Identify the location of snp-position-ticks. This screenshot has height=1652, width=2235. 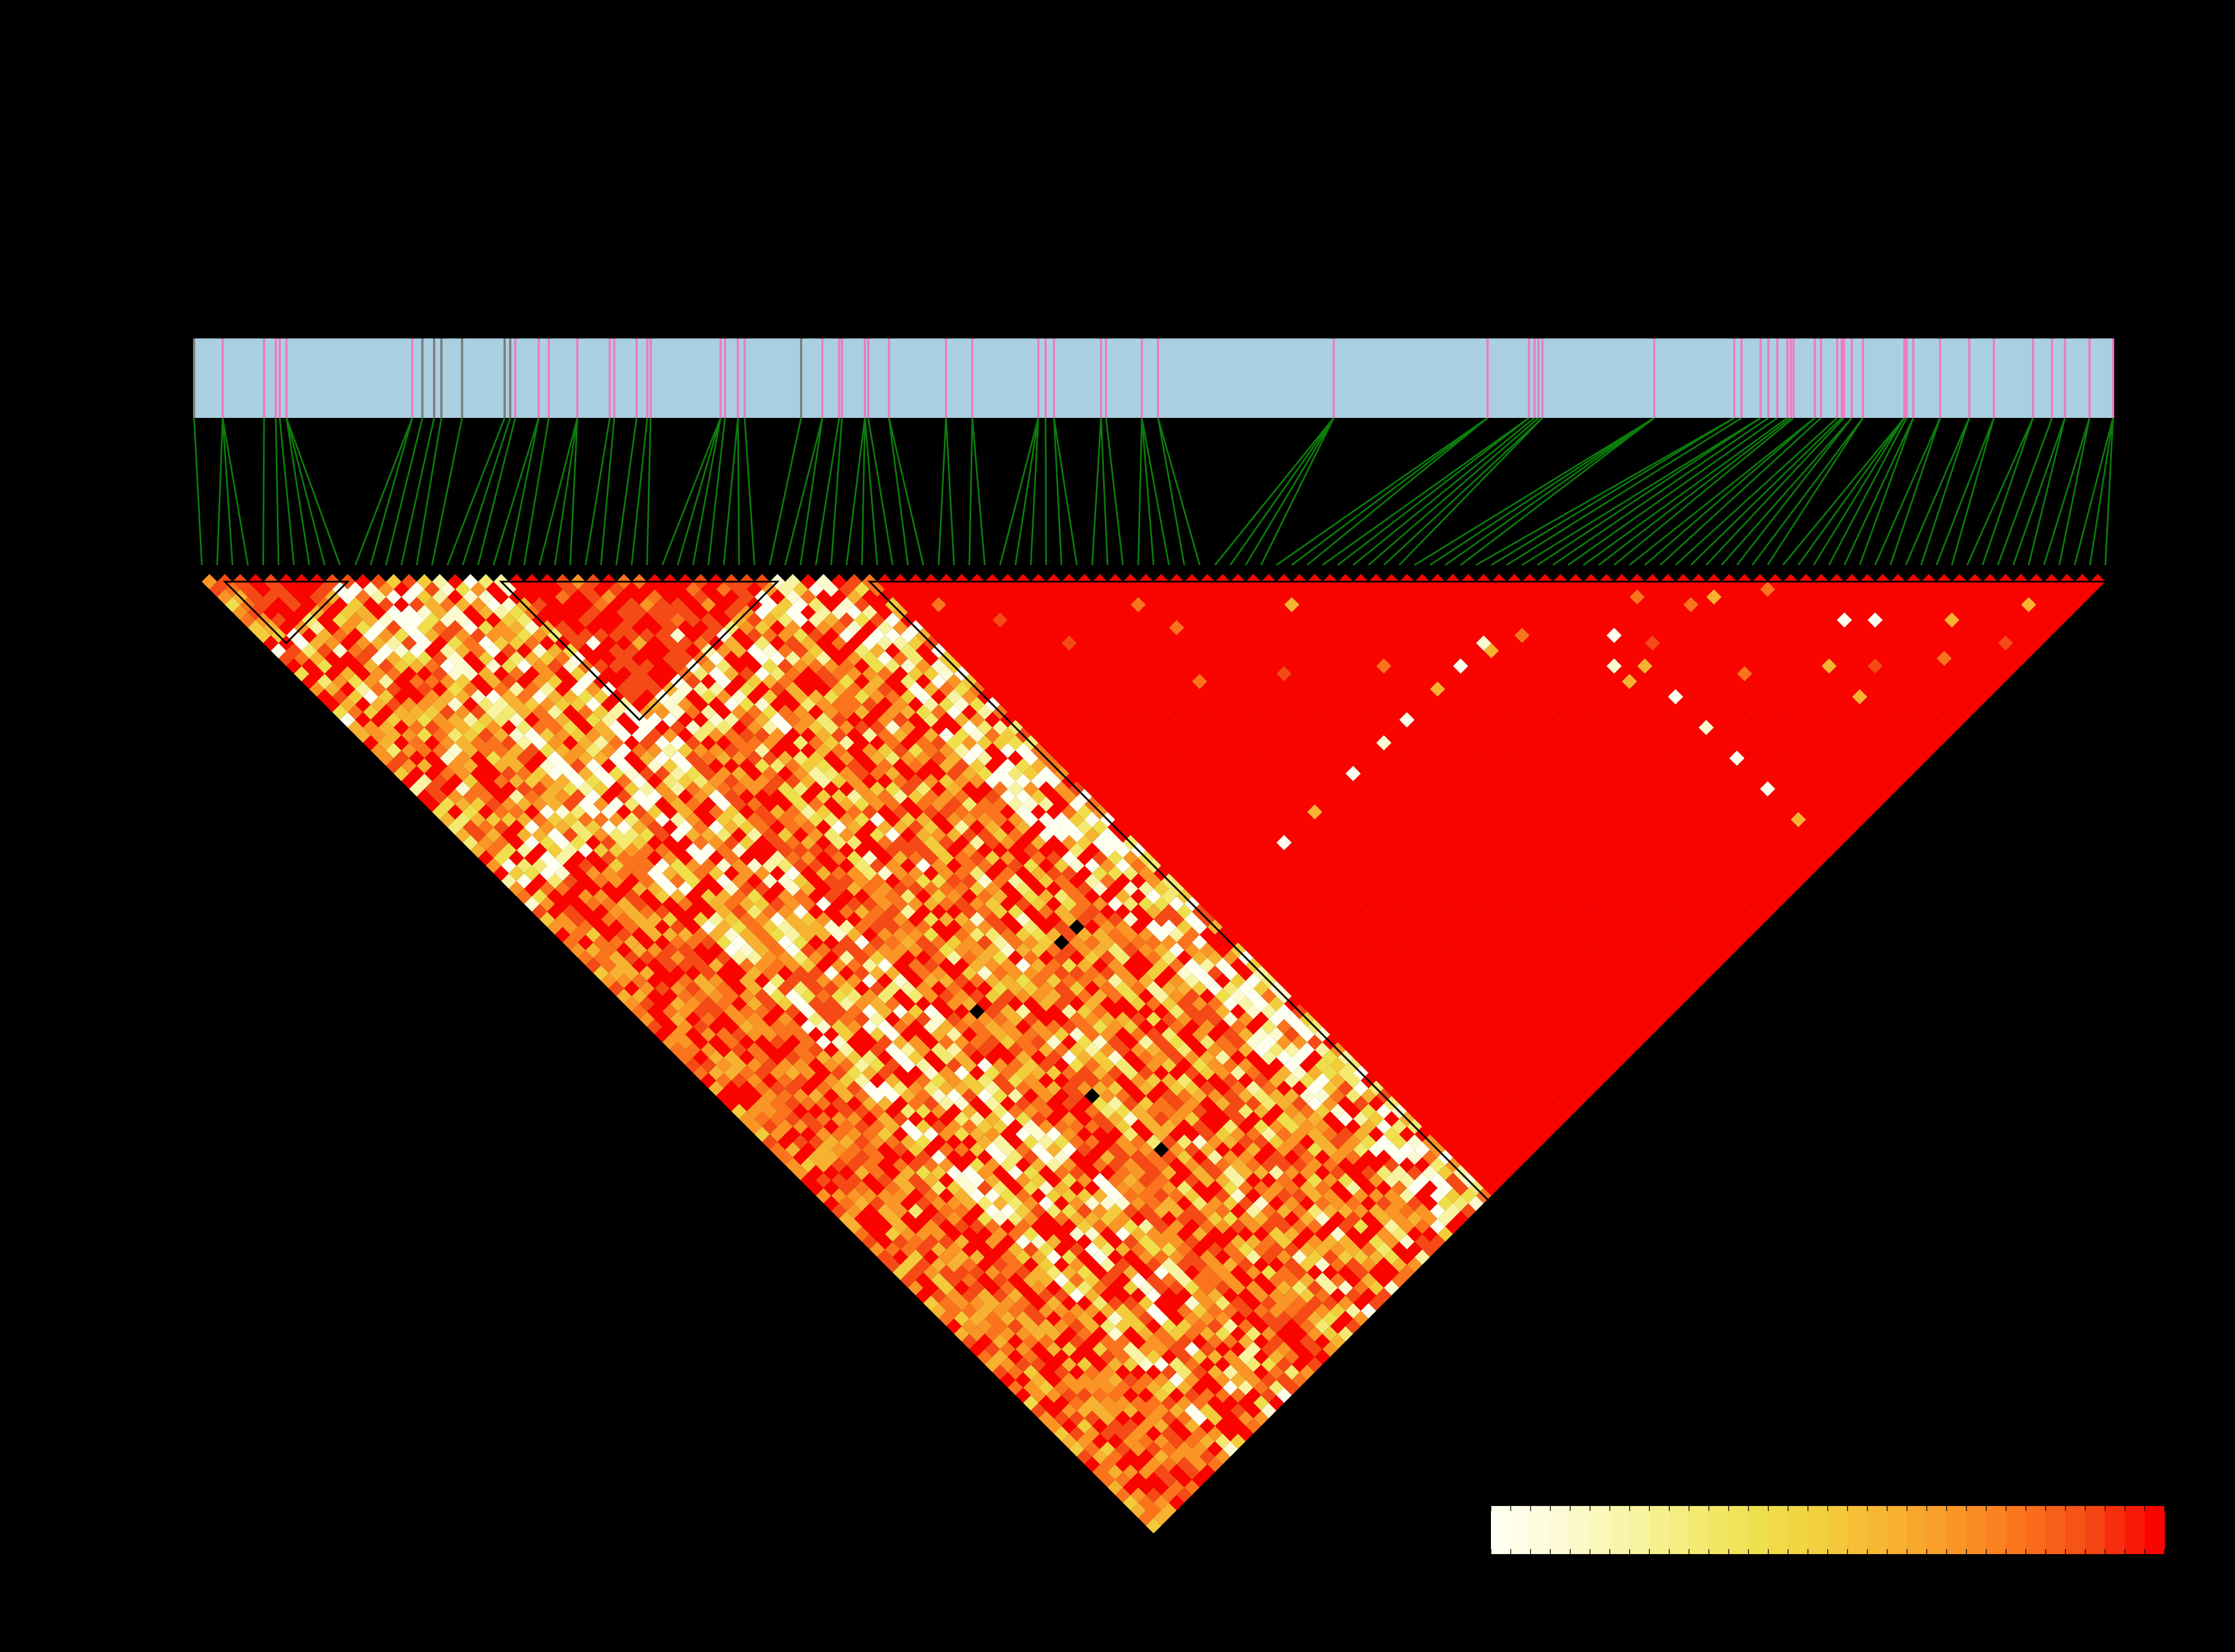
(1153, 378).